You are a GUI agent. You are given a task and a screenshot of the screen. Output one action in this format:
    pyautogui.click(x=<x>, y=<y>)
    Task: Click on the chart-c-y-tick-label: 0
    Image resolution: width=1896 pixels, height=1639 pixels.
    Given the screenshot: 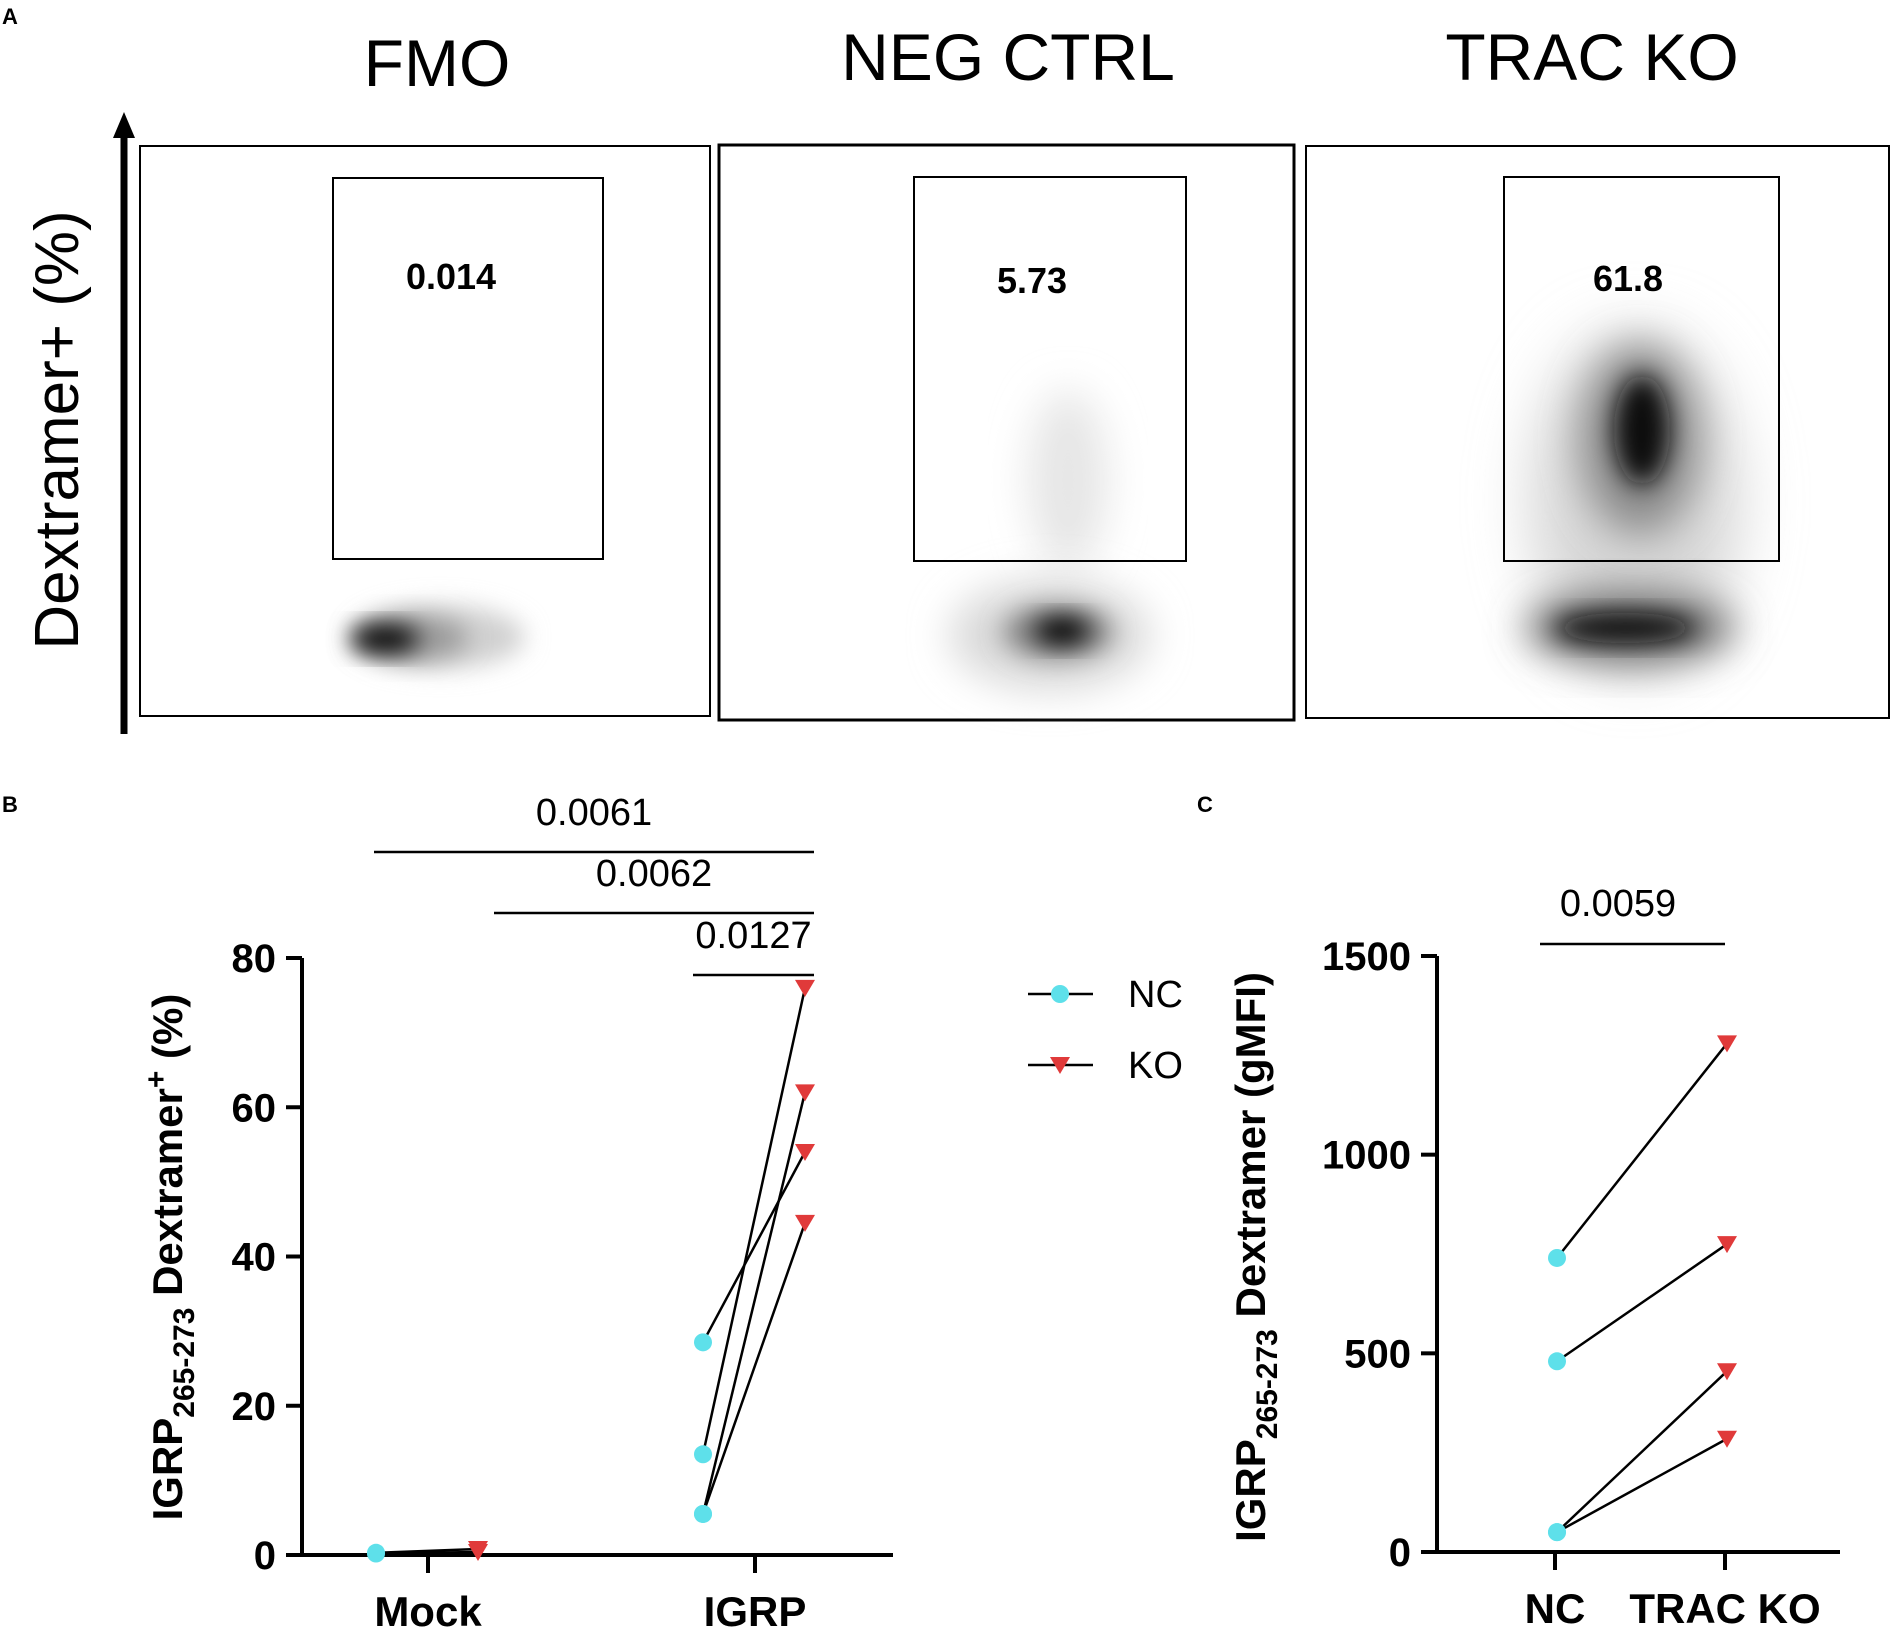 What is the action you would take?
    pyautogui.click(x=1400, y=1553)
    